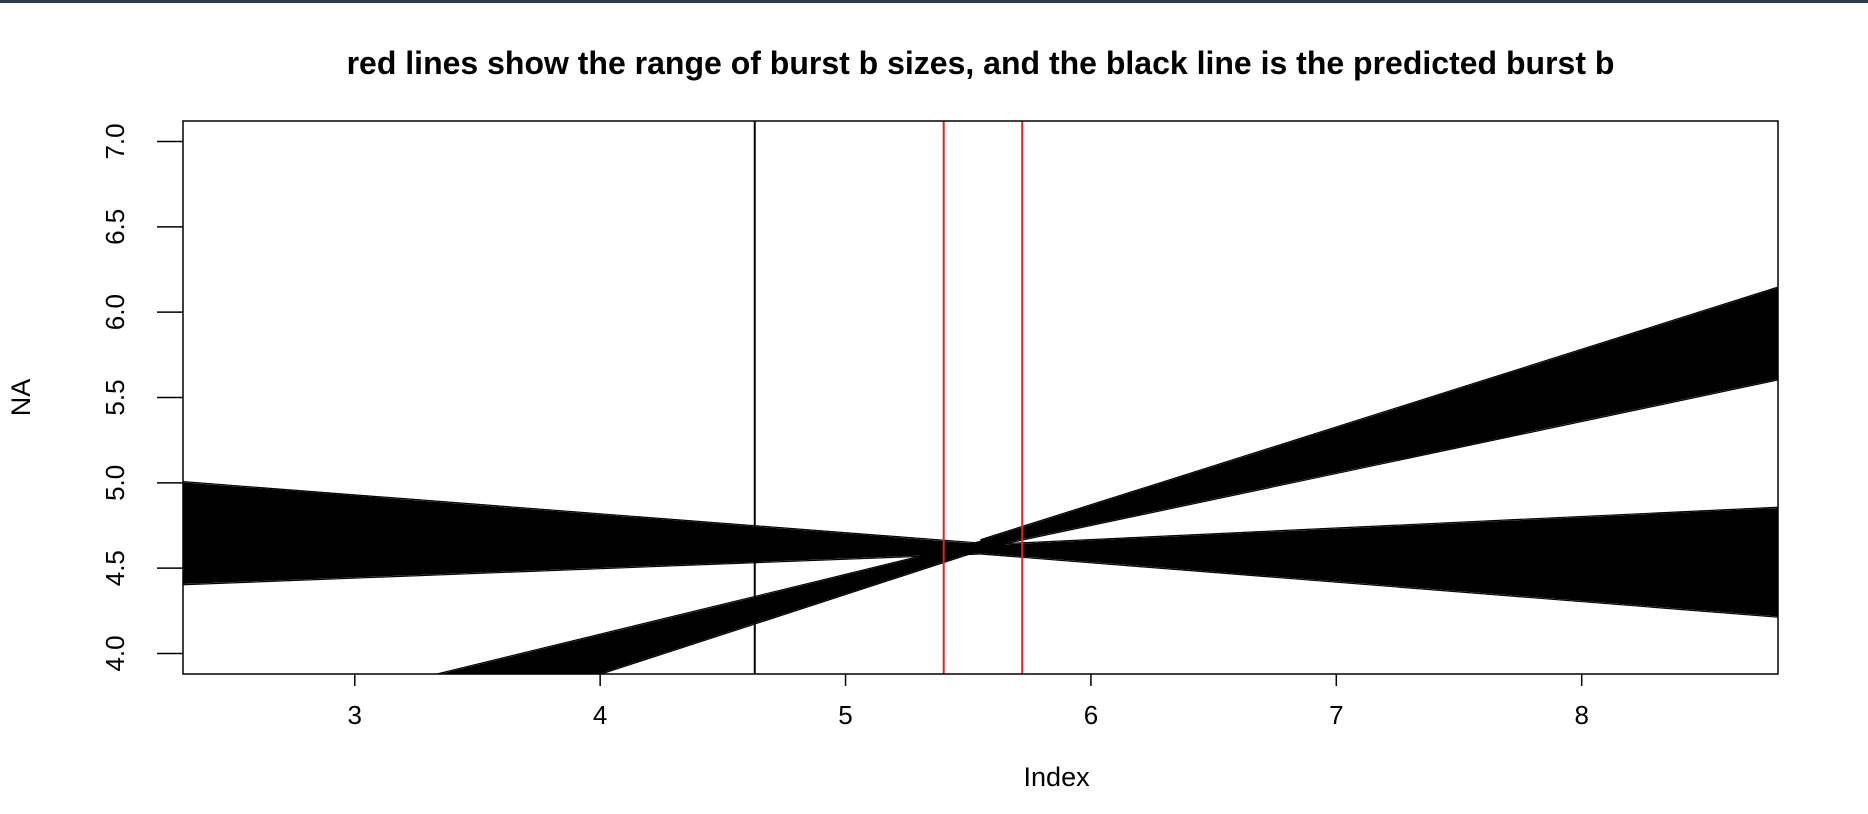 The width and height of the screenshot is (1868, 814). Describe the element at coordinates (934, 1) in the screenshot. I see `window-top-border` at that location.